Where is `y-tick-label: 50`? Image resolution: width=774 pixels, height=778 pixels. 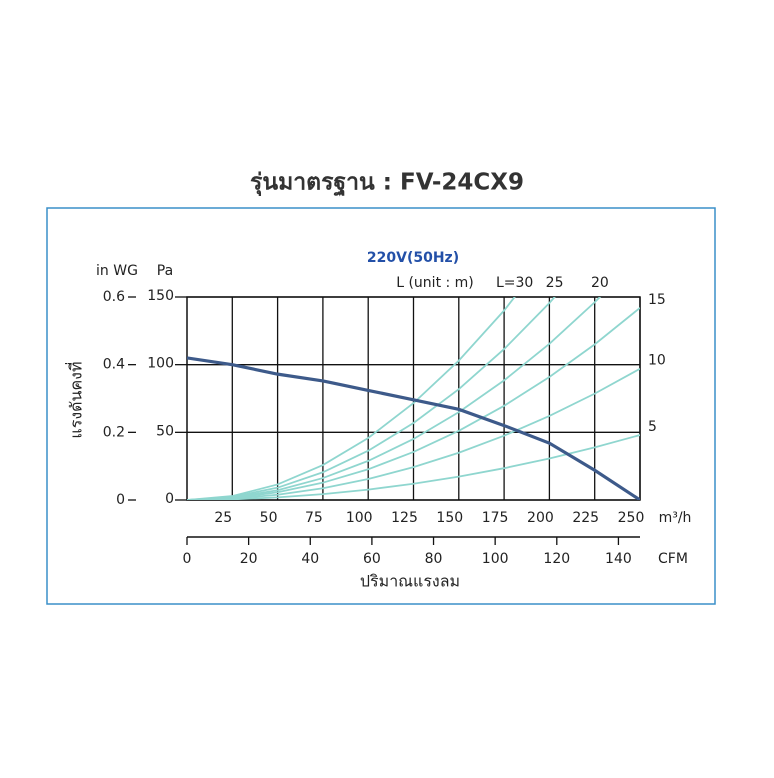 y-tick-label: 50 is located at coordinates (165, 431).